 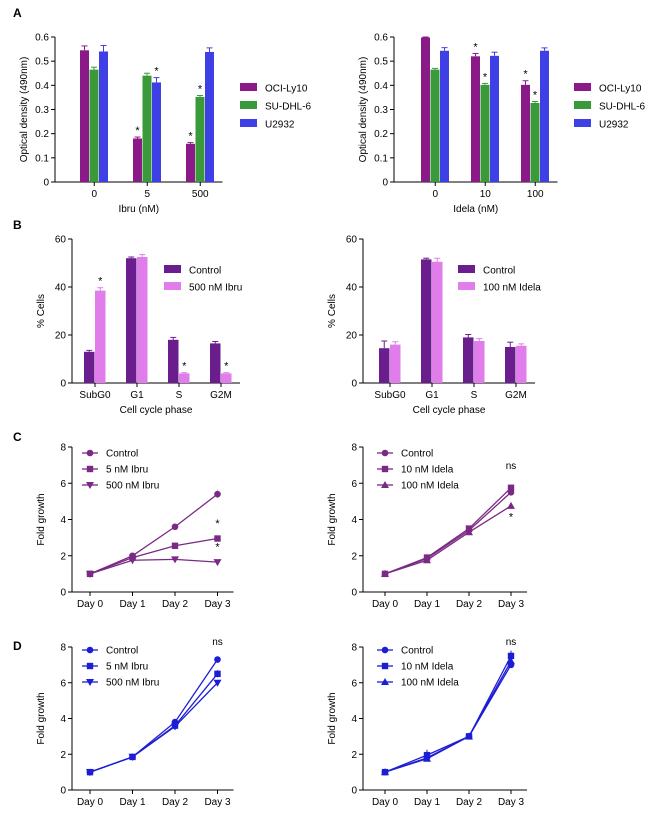 What do you see at coordinates (179, 395) in the screenshot?
I see `x-tick-label: S` at bounding box center [179, 395].